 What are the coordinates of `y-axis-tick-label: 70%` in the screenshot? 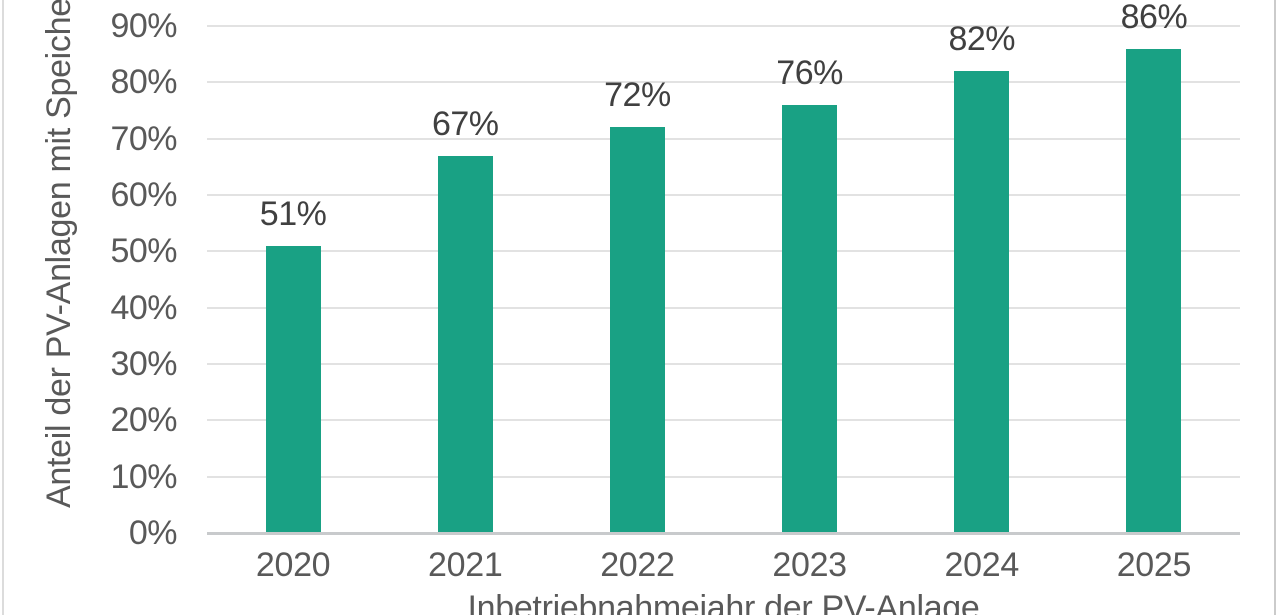 It's located at (143, 138).